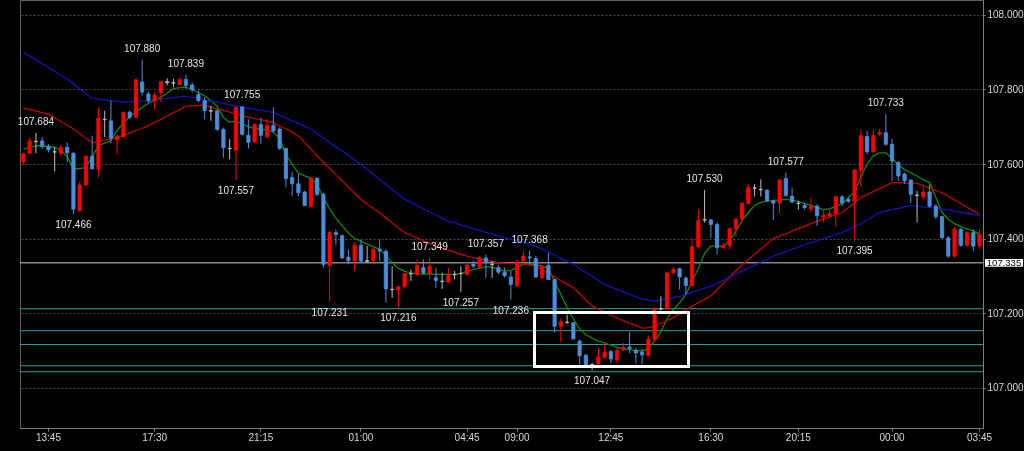 This screenshot has width=1024, height=451. I want to click on x-tick-label: 09:00, so click(517, 437).